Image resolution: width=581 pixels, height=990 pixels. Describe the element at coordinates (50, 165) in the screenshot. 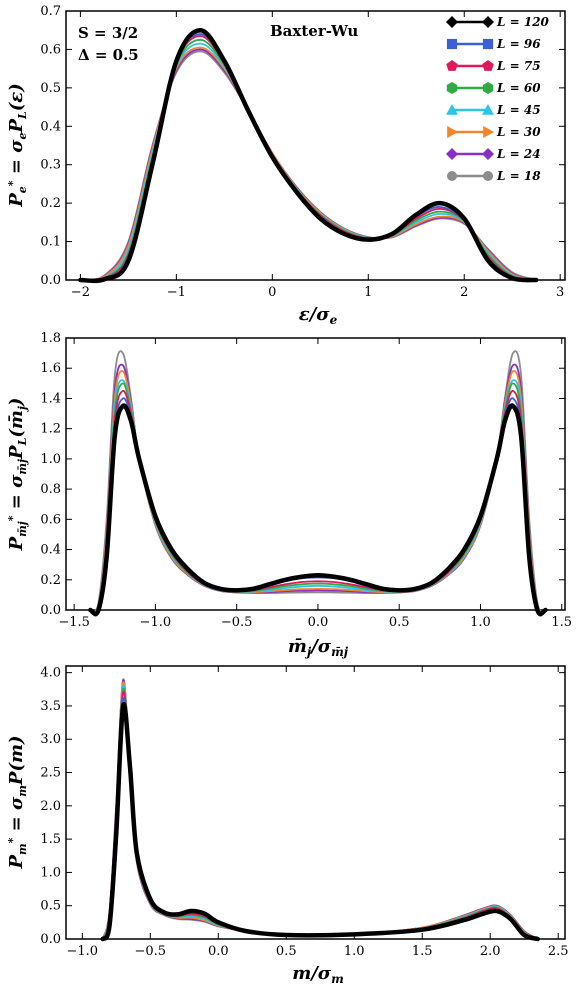

I see `y-tick-label: 0.3` at that location.